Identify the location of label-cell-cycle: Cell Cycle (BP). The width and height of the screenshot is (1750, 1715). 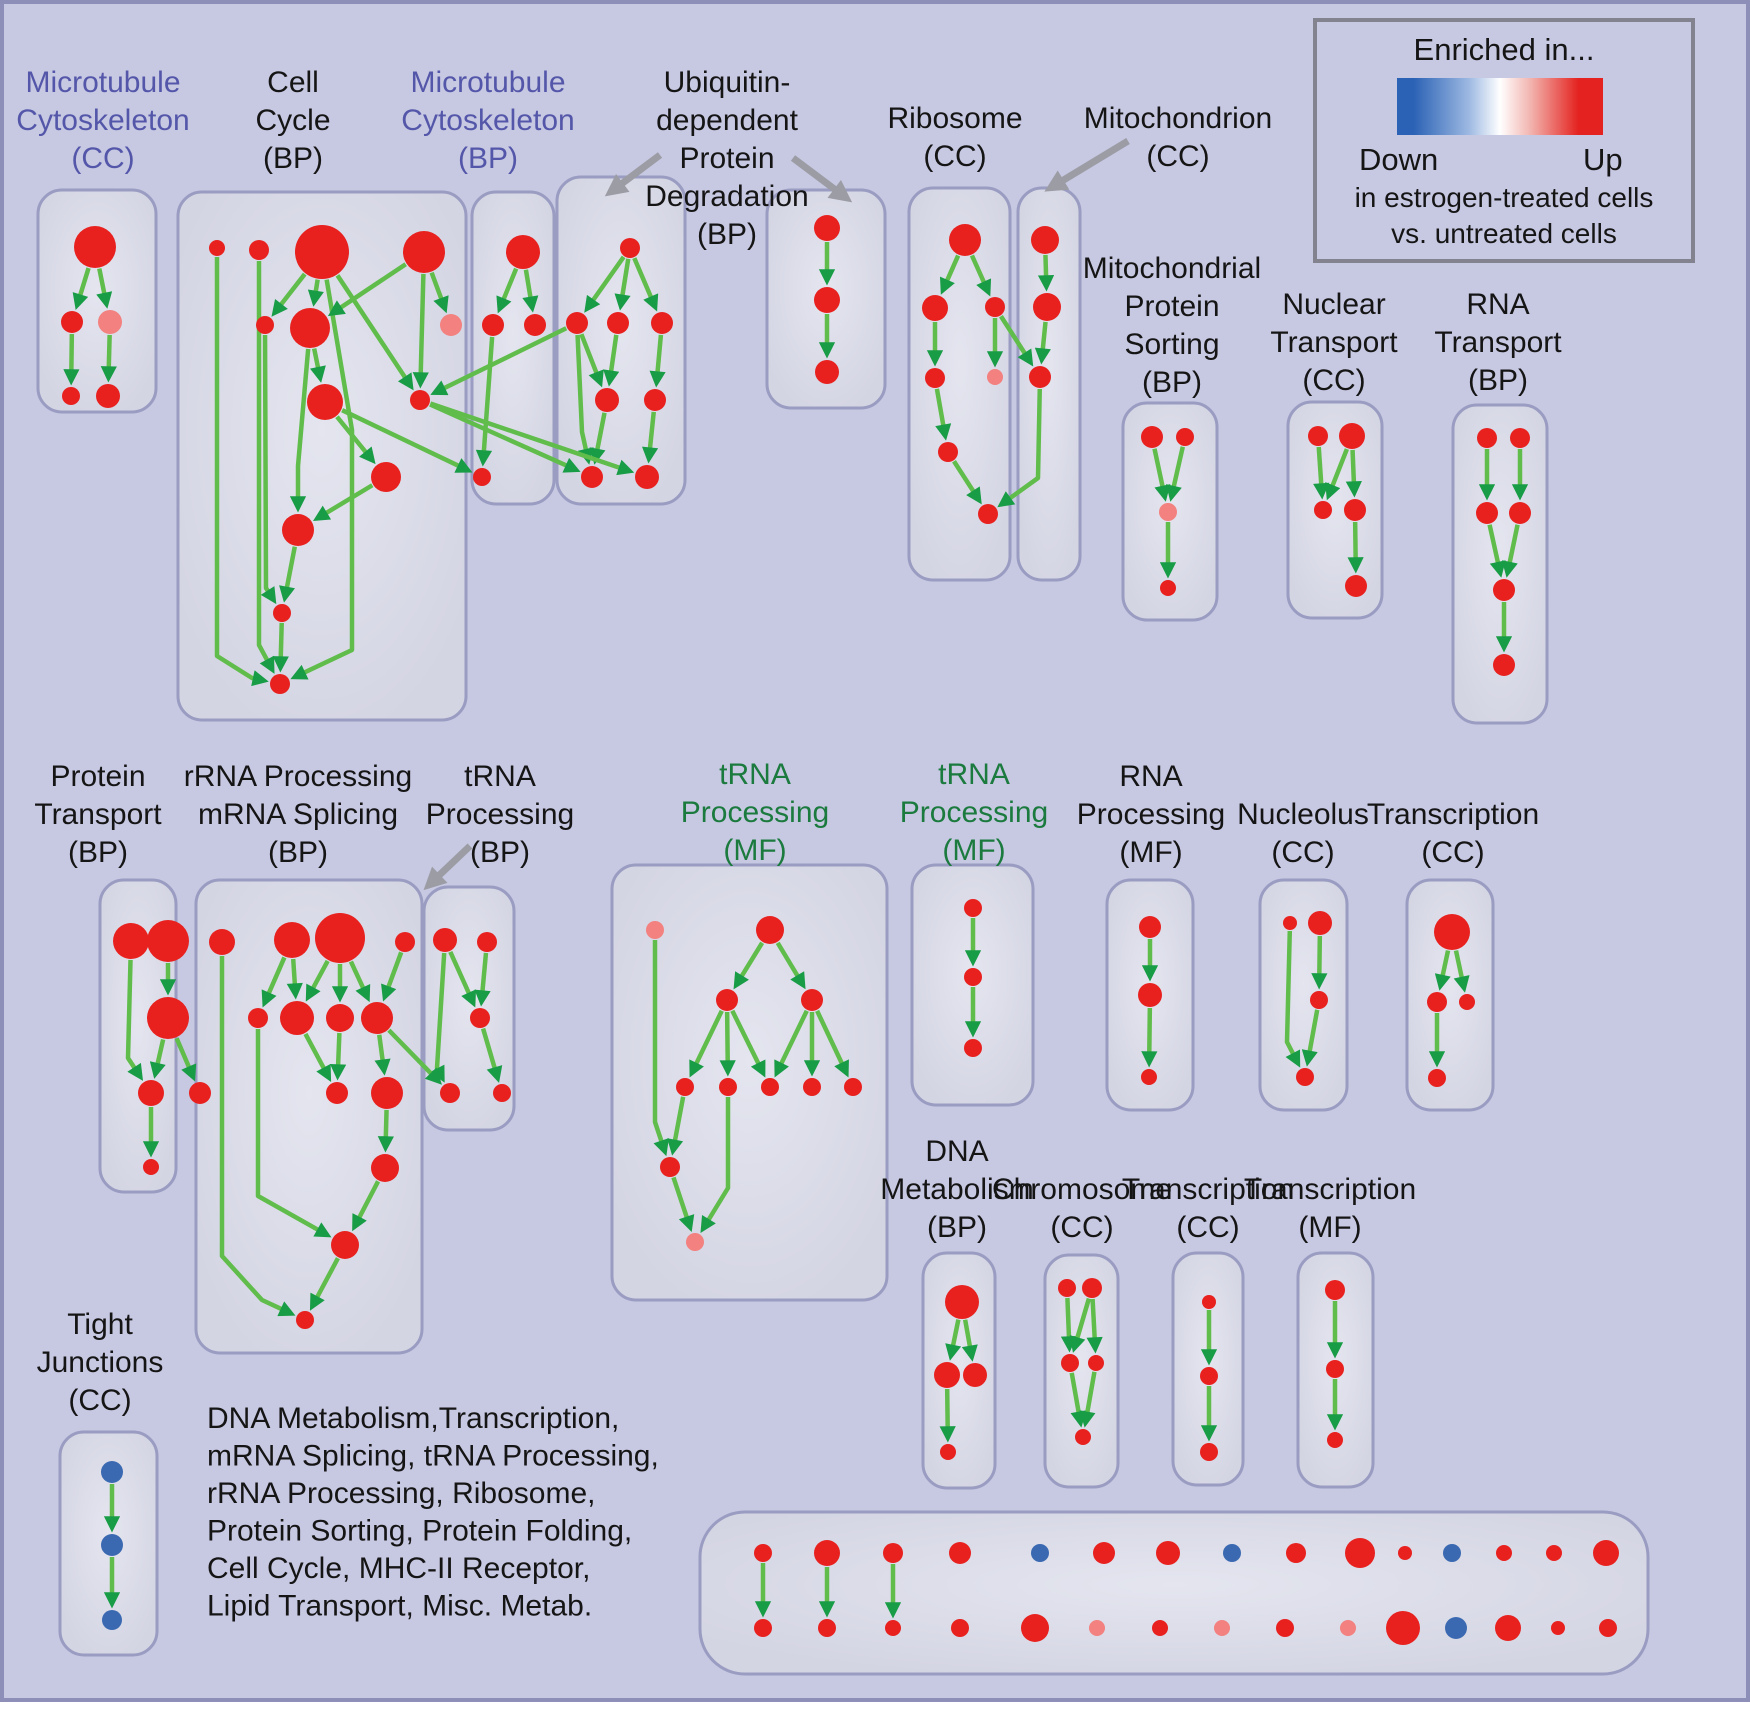
(292, 120).